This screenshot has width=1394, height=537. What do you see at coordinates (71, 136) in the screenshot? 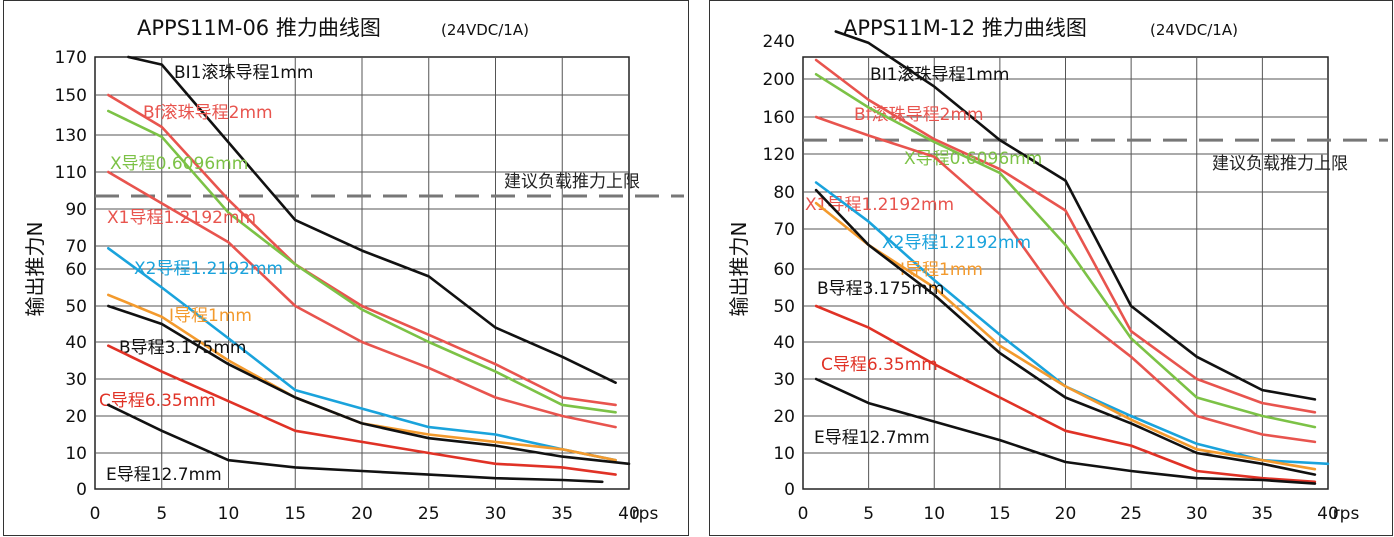
I see `y-tick-label: 130` at bounding box center [71, 136].